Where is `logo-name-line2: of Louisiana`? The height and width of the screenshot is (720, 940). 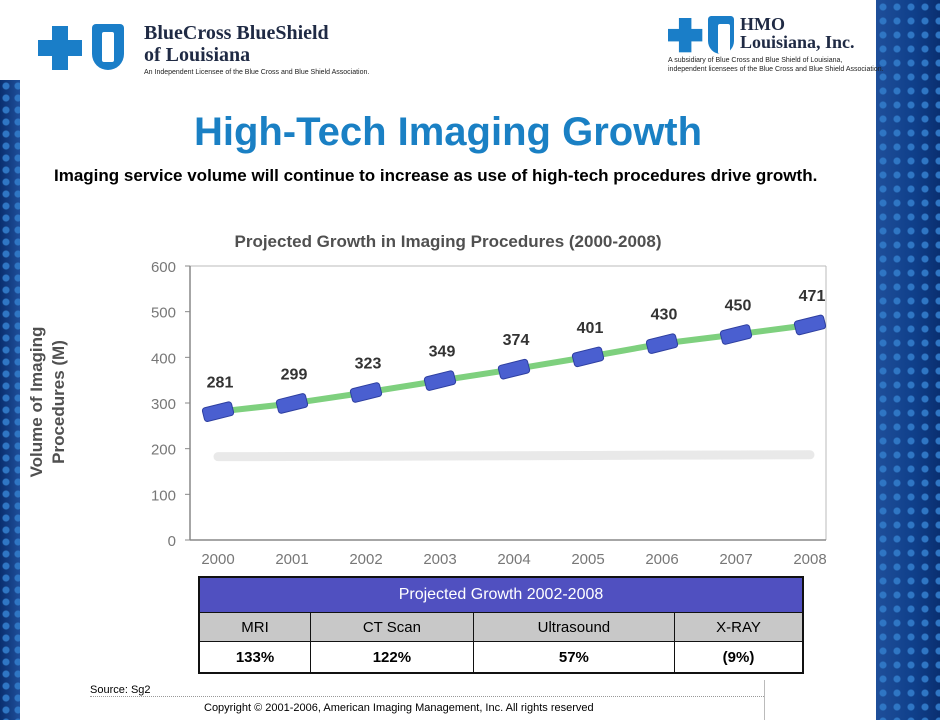 logo-name-line2: of Louisiana is located at coordinates (197, 55).